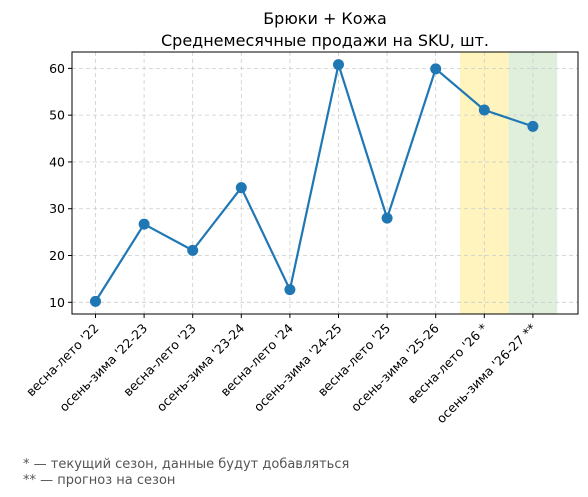 This screenshot has height=497, width=588. Describe the element at coordinates (325, 18) in the screenshot. I see `chart-title: Брюки + Кожа` at that location.